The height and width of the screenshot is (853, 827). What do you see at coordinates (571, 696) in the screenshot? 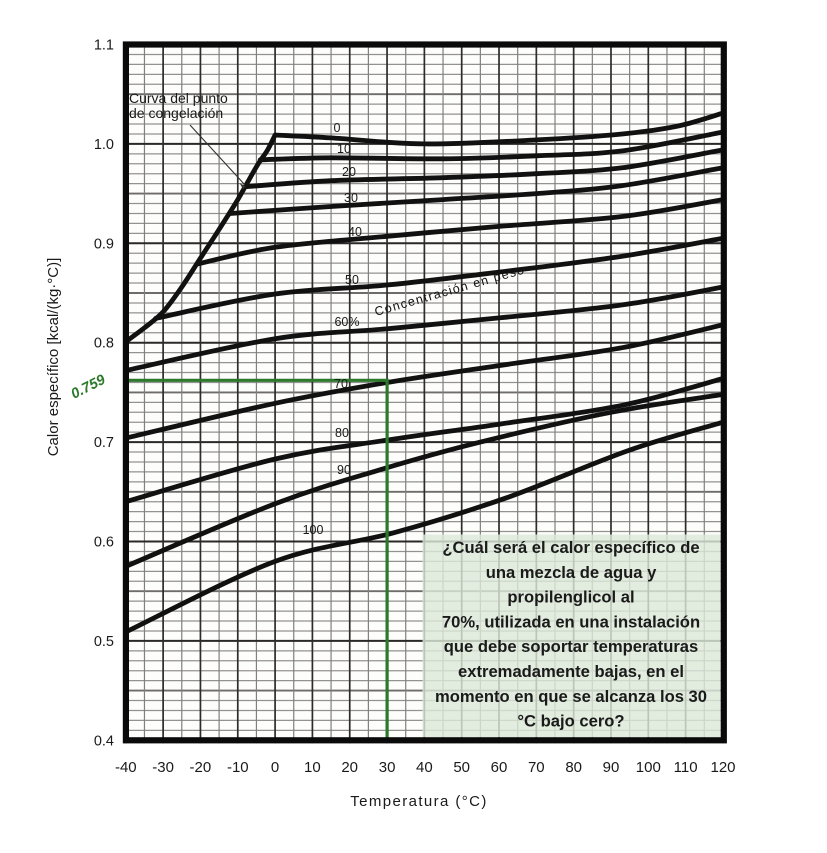
I see `svg-text:momento en que se alcanza los: momento en que se alcanza los 30` at bounding box center [571, 696].